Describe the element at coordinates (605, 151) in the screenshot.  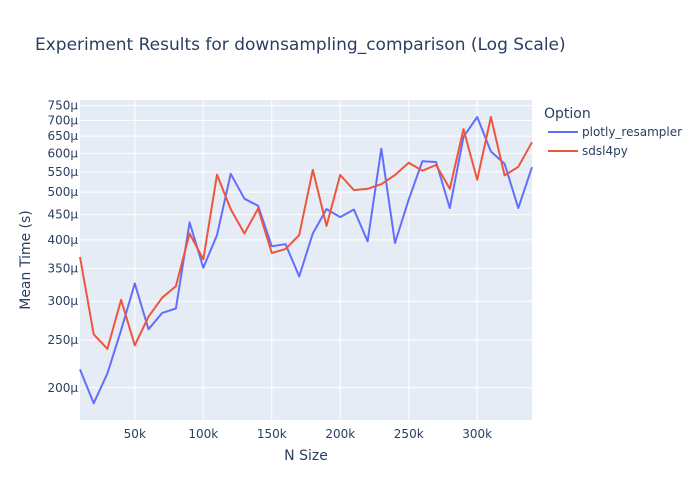
I see `legend-label: sdsl4py` at that location.